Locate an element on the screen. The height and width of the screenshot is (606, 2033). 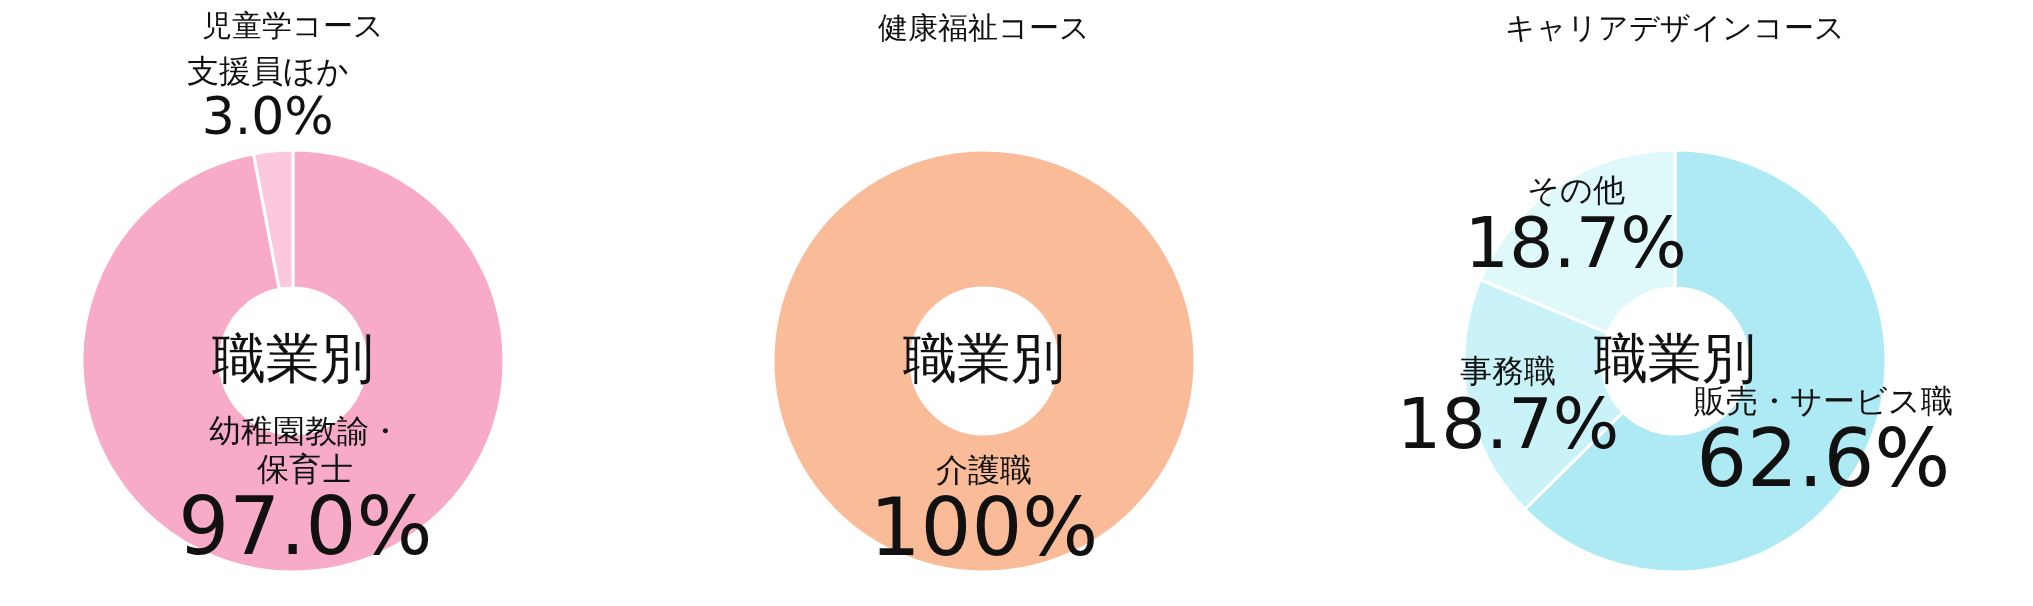
chart-title: キャリアデザインコース is located at coordinates (1675, 27).